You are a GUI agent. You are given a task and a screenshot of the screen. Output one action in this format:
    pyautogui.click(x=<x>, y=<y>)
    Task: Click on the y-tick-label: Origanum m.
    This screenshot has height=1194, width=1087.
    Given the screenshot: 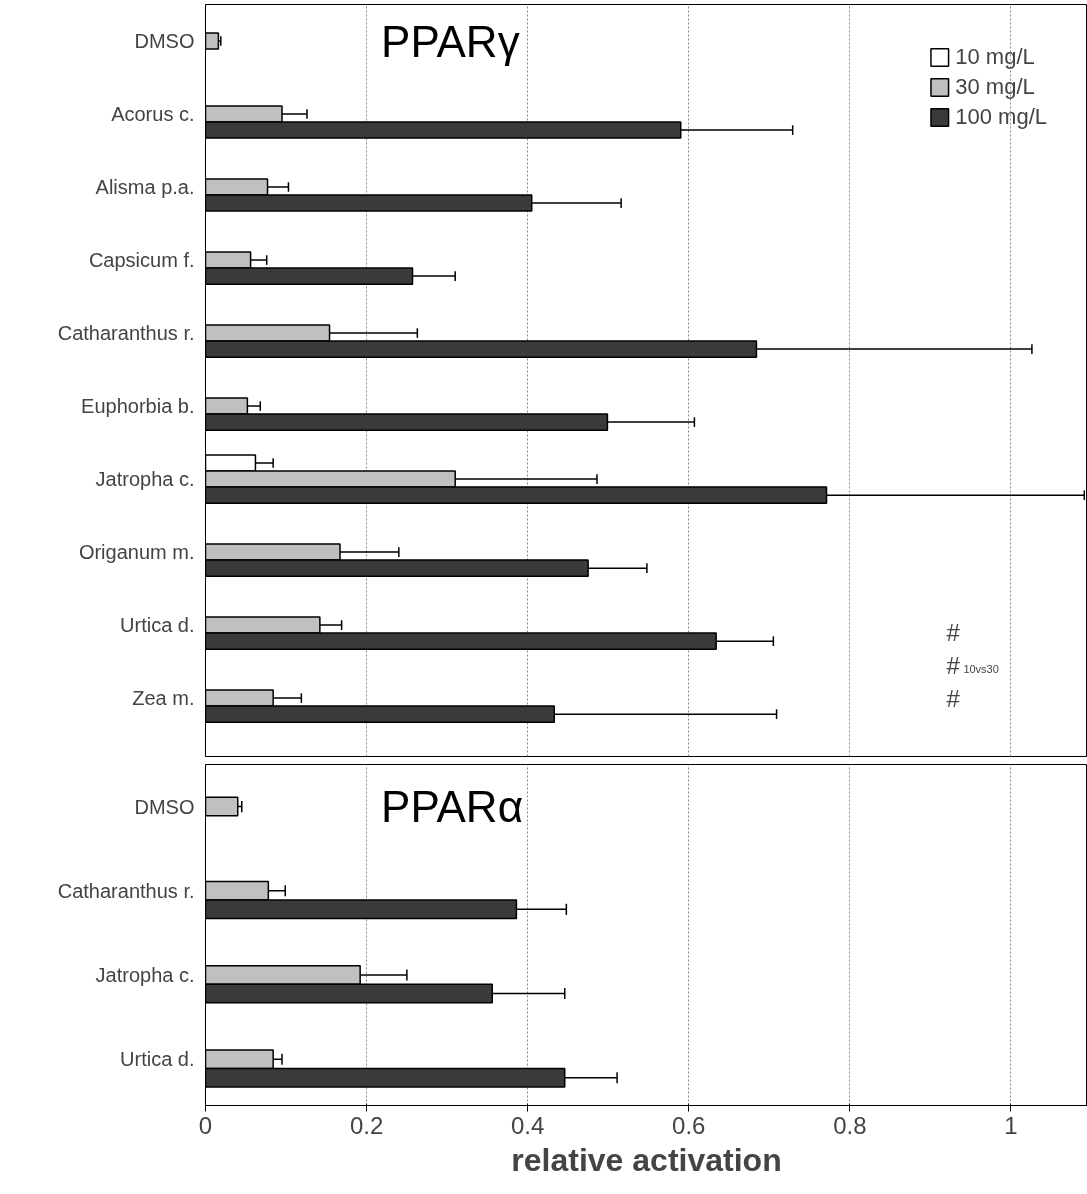 What is the action you would take?
    pyautogui.click(x=136, y=552)
    